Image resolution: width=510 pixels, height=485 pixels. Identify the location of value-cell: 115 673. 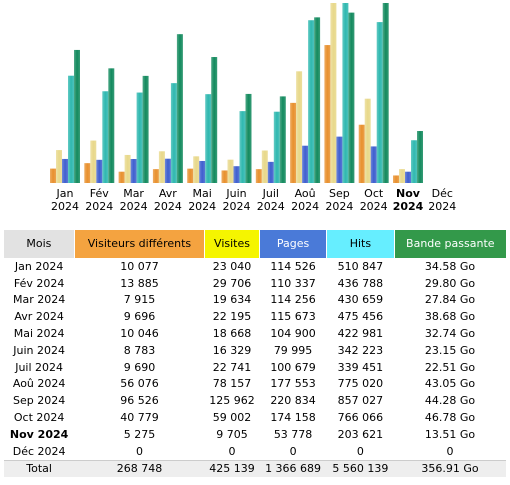
(293, 317).